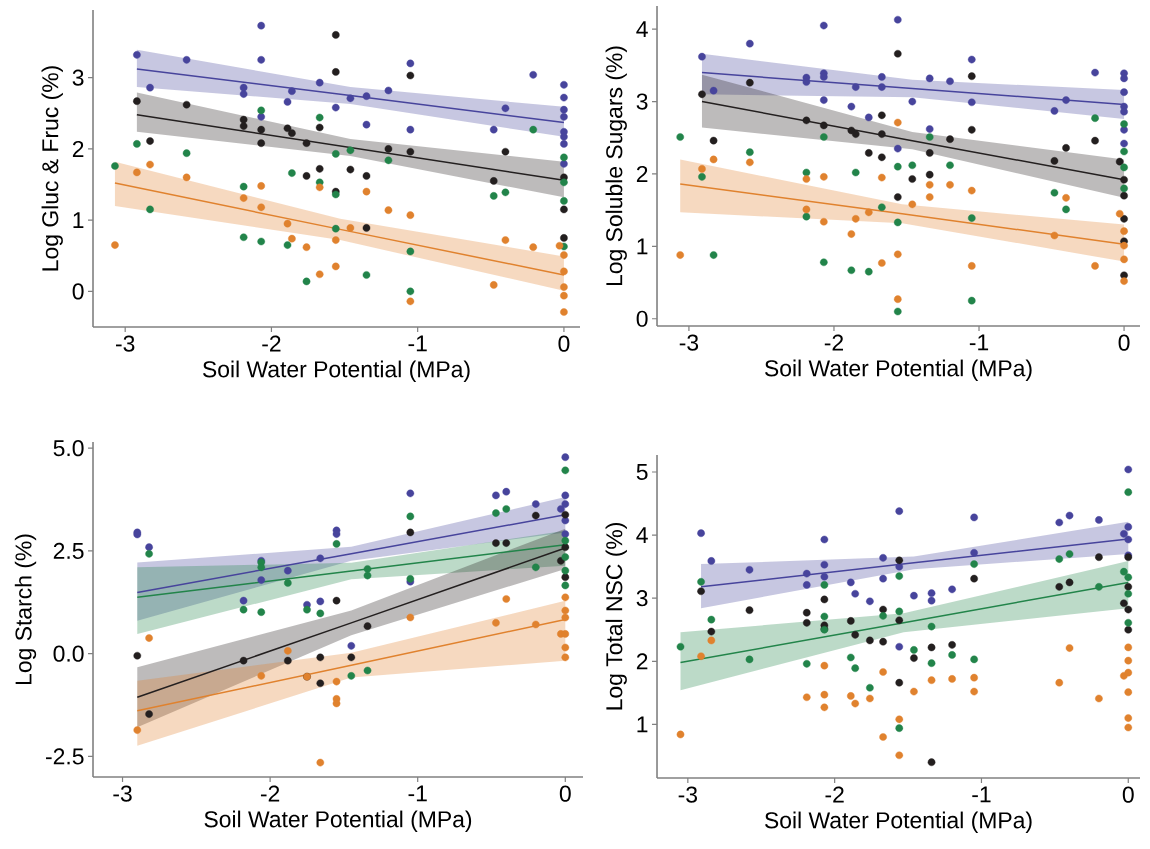  What do you see at coordinates (68, 551) in the screenshot?
I see `y-tick-label: 2.5` at bounding box center [68, 551].